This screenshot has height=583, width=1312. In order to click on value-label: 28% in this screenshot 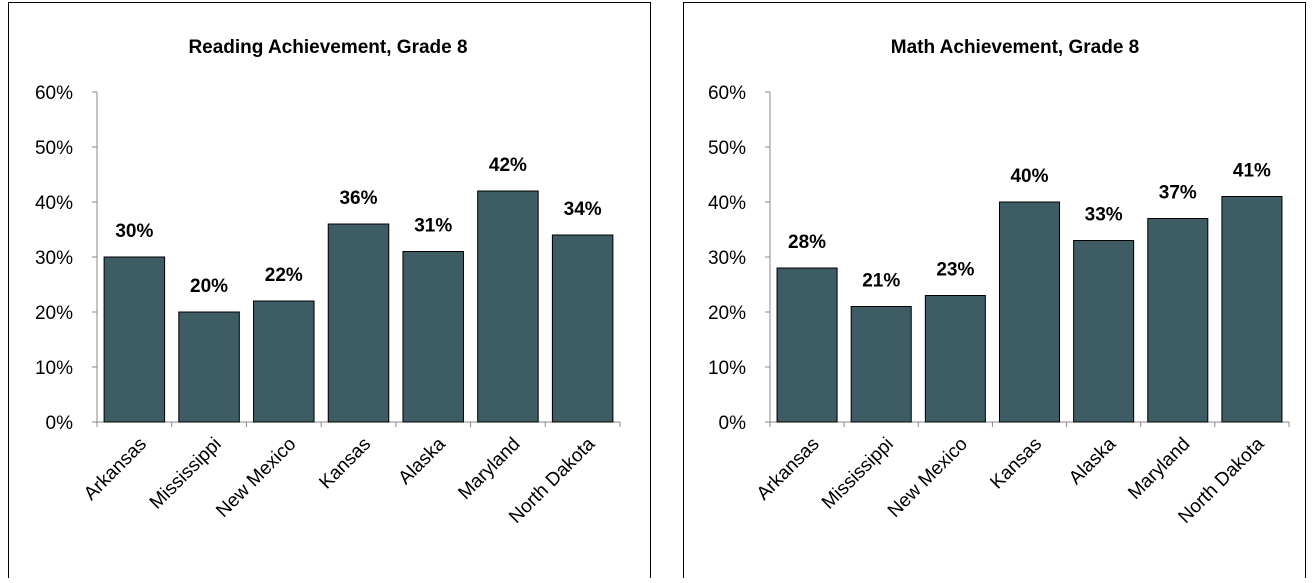, I will do `click(807, 242)`.